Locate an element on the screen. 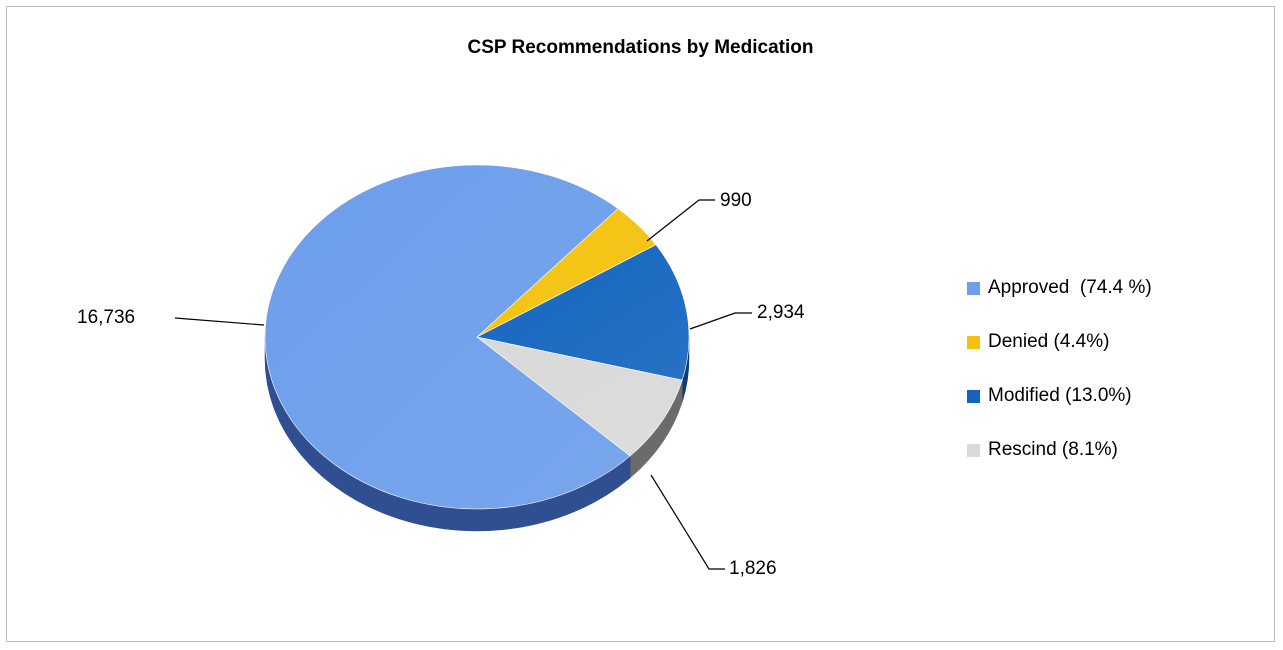  data-label-modified: 2,934 is located at coordinates (781, 312).